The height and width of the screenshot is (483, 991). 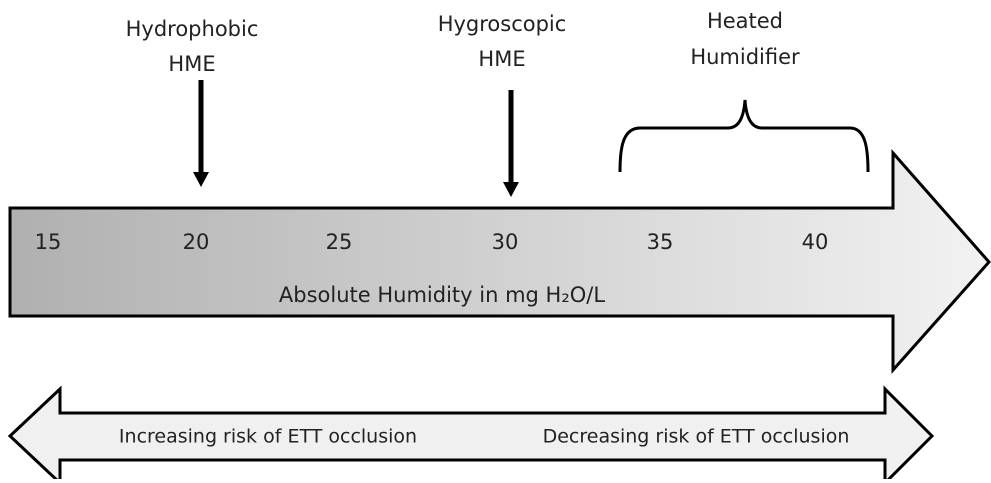 I want to click on risk-text: Decreasing risk of ETT occlusion, so click(x=696, y=437).